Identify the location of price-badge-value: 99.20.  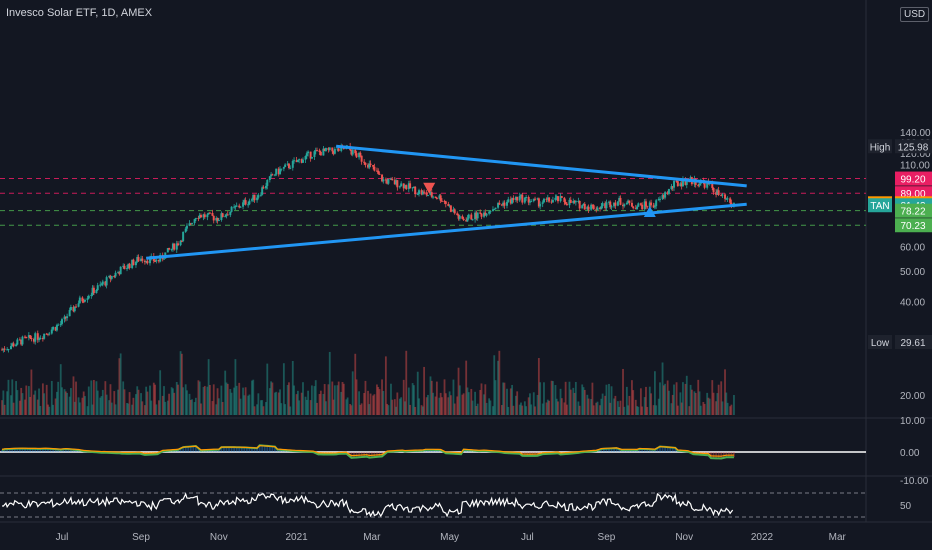
(912, 180).